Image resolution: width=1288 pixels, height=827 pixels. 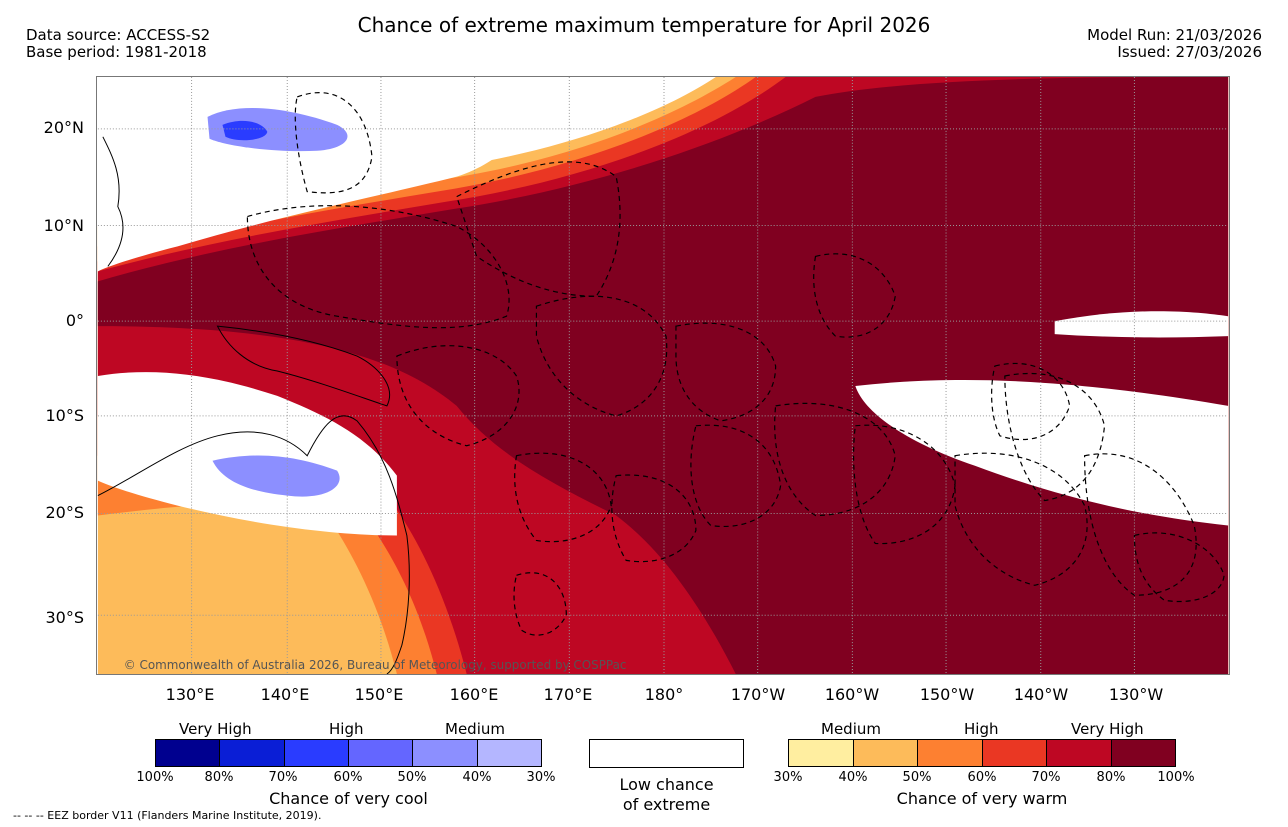 What do you see at coordinates (852, 694) in the screenshot?
I see `lon-label-160w: 160°W` at bounding box center [852, 694].